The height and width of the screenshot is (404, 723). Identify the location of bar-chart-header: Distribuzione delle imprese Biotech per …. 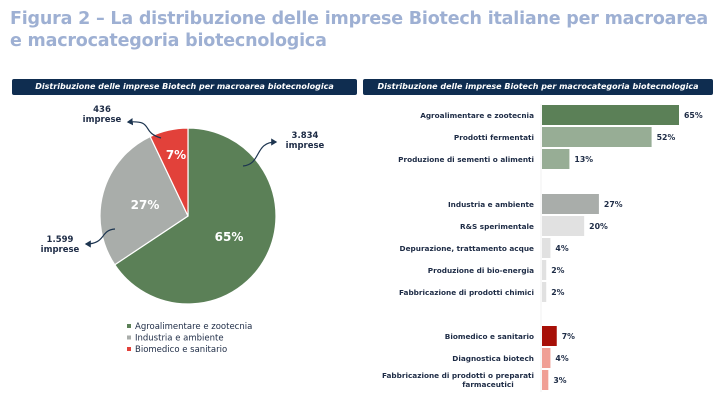
(538, 87).